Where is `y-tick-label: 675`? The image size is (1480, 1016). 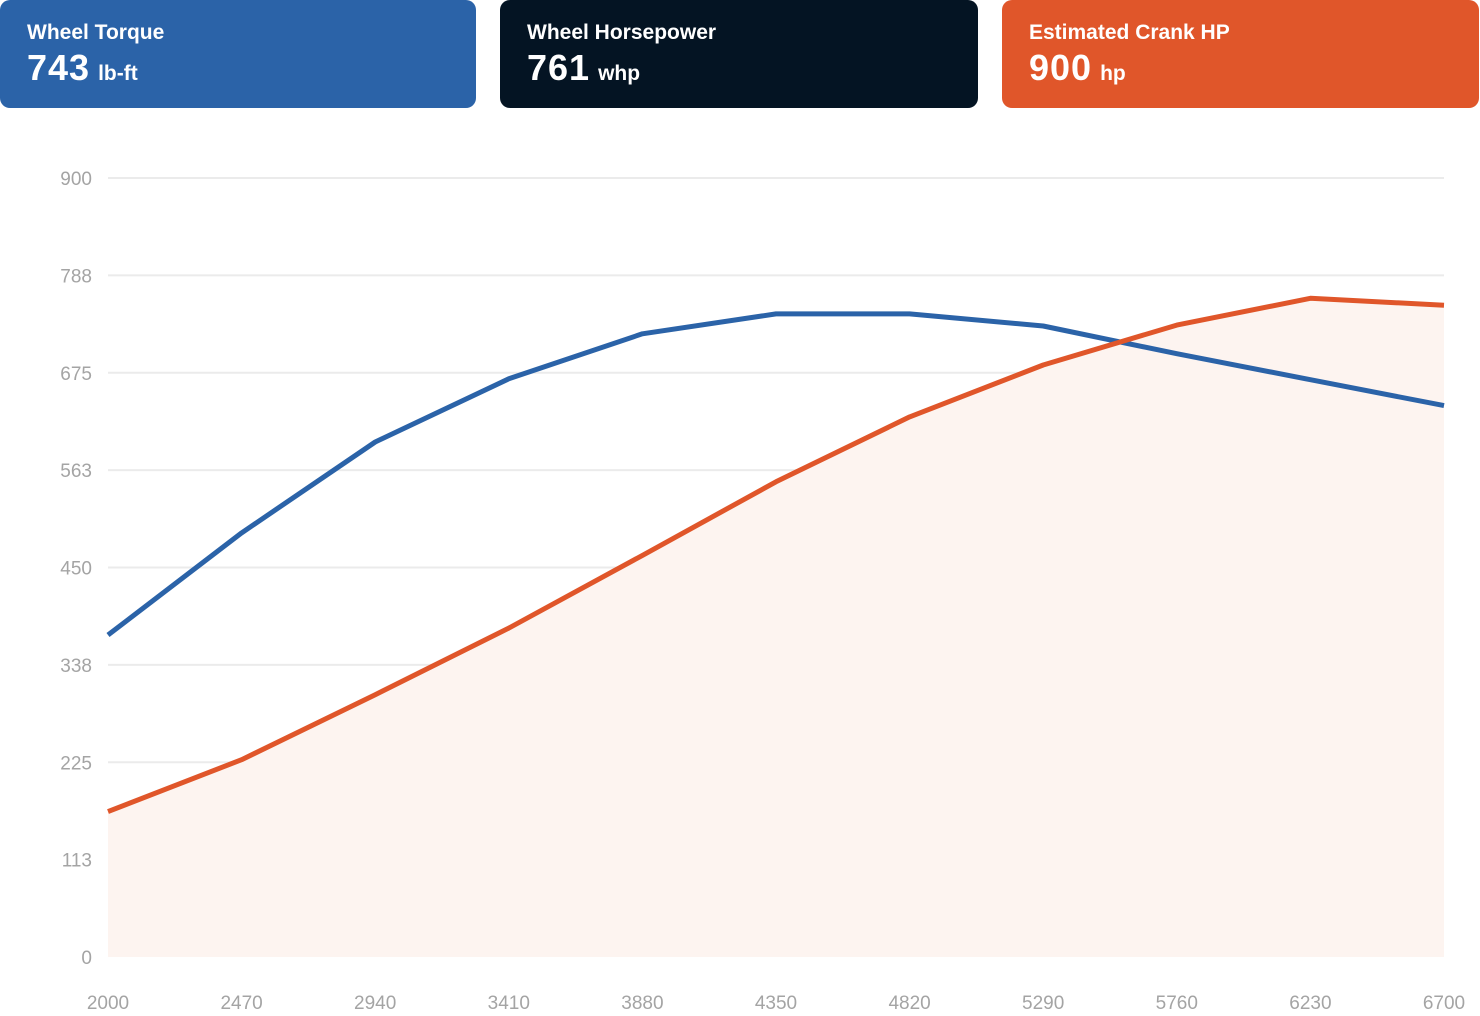
y-tick-label: 675 is located at coordinates (76, 374).